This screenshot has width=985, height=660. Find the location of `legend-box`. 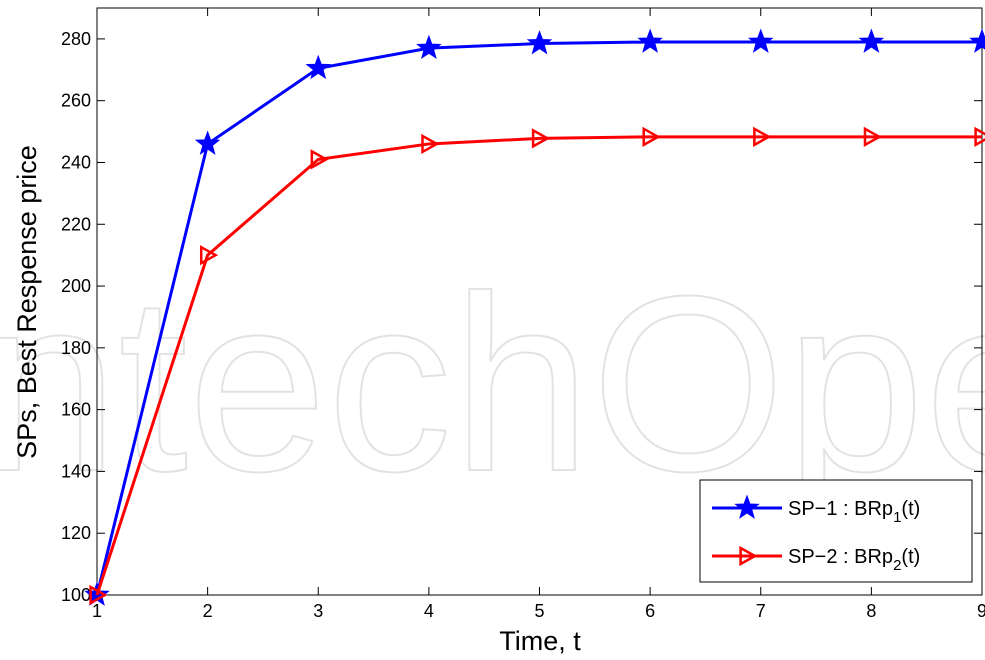

legend-box is located at coordinates (836, 531).